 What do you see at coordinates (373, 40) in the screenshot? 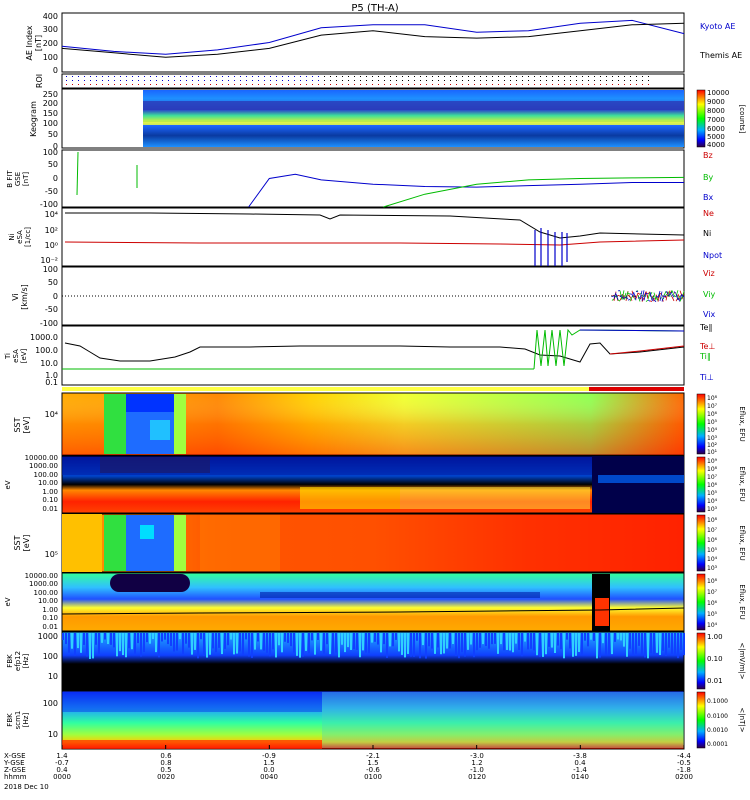
I see `themis-ae-line` at bounding box center [373, 40].